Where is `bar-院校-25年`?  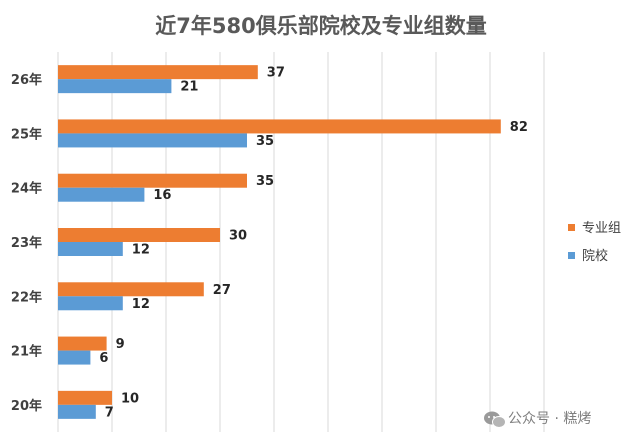
bar-院校-25年 is located at coordinates (152, 140).